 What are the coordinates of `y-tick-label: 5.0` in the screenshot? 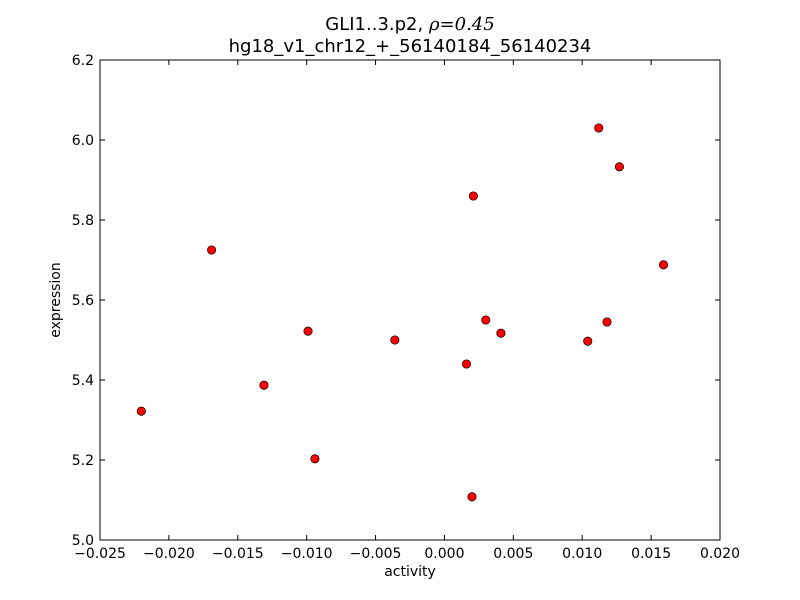 It's located at (83, 541).